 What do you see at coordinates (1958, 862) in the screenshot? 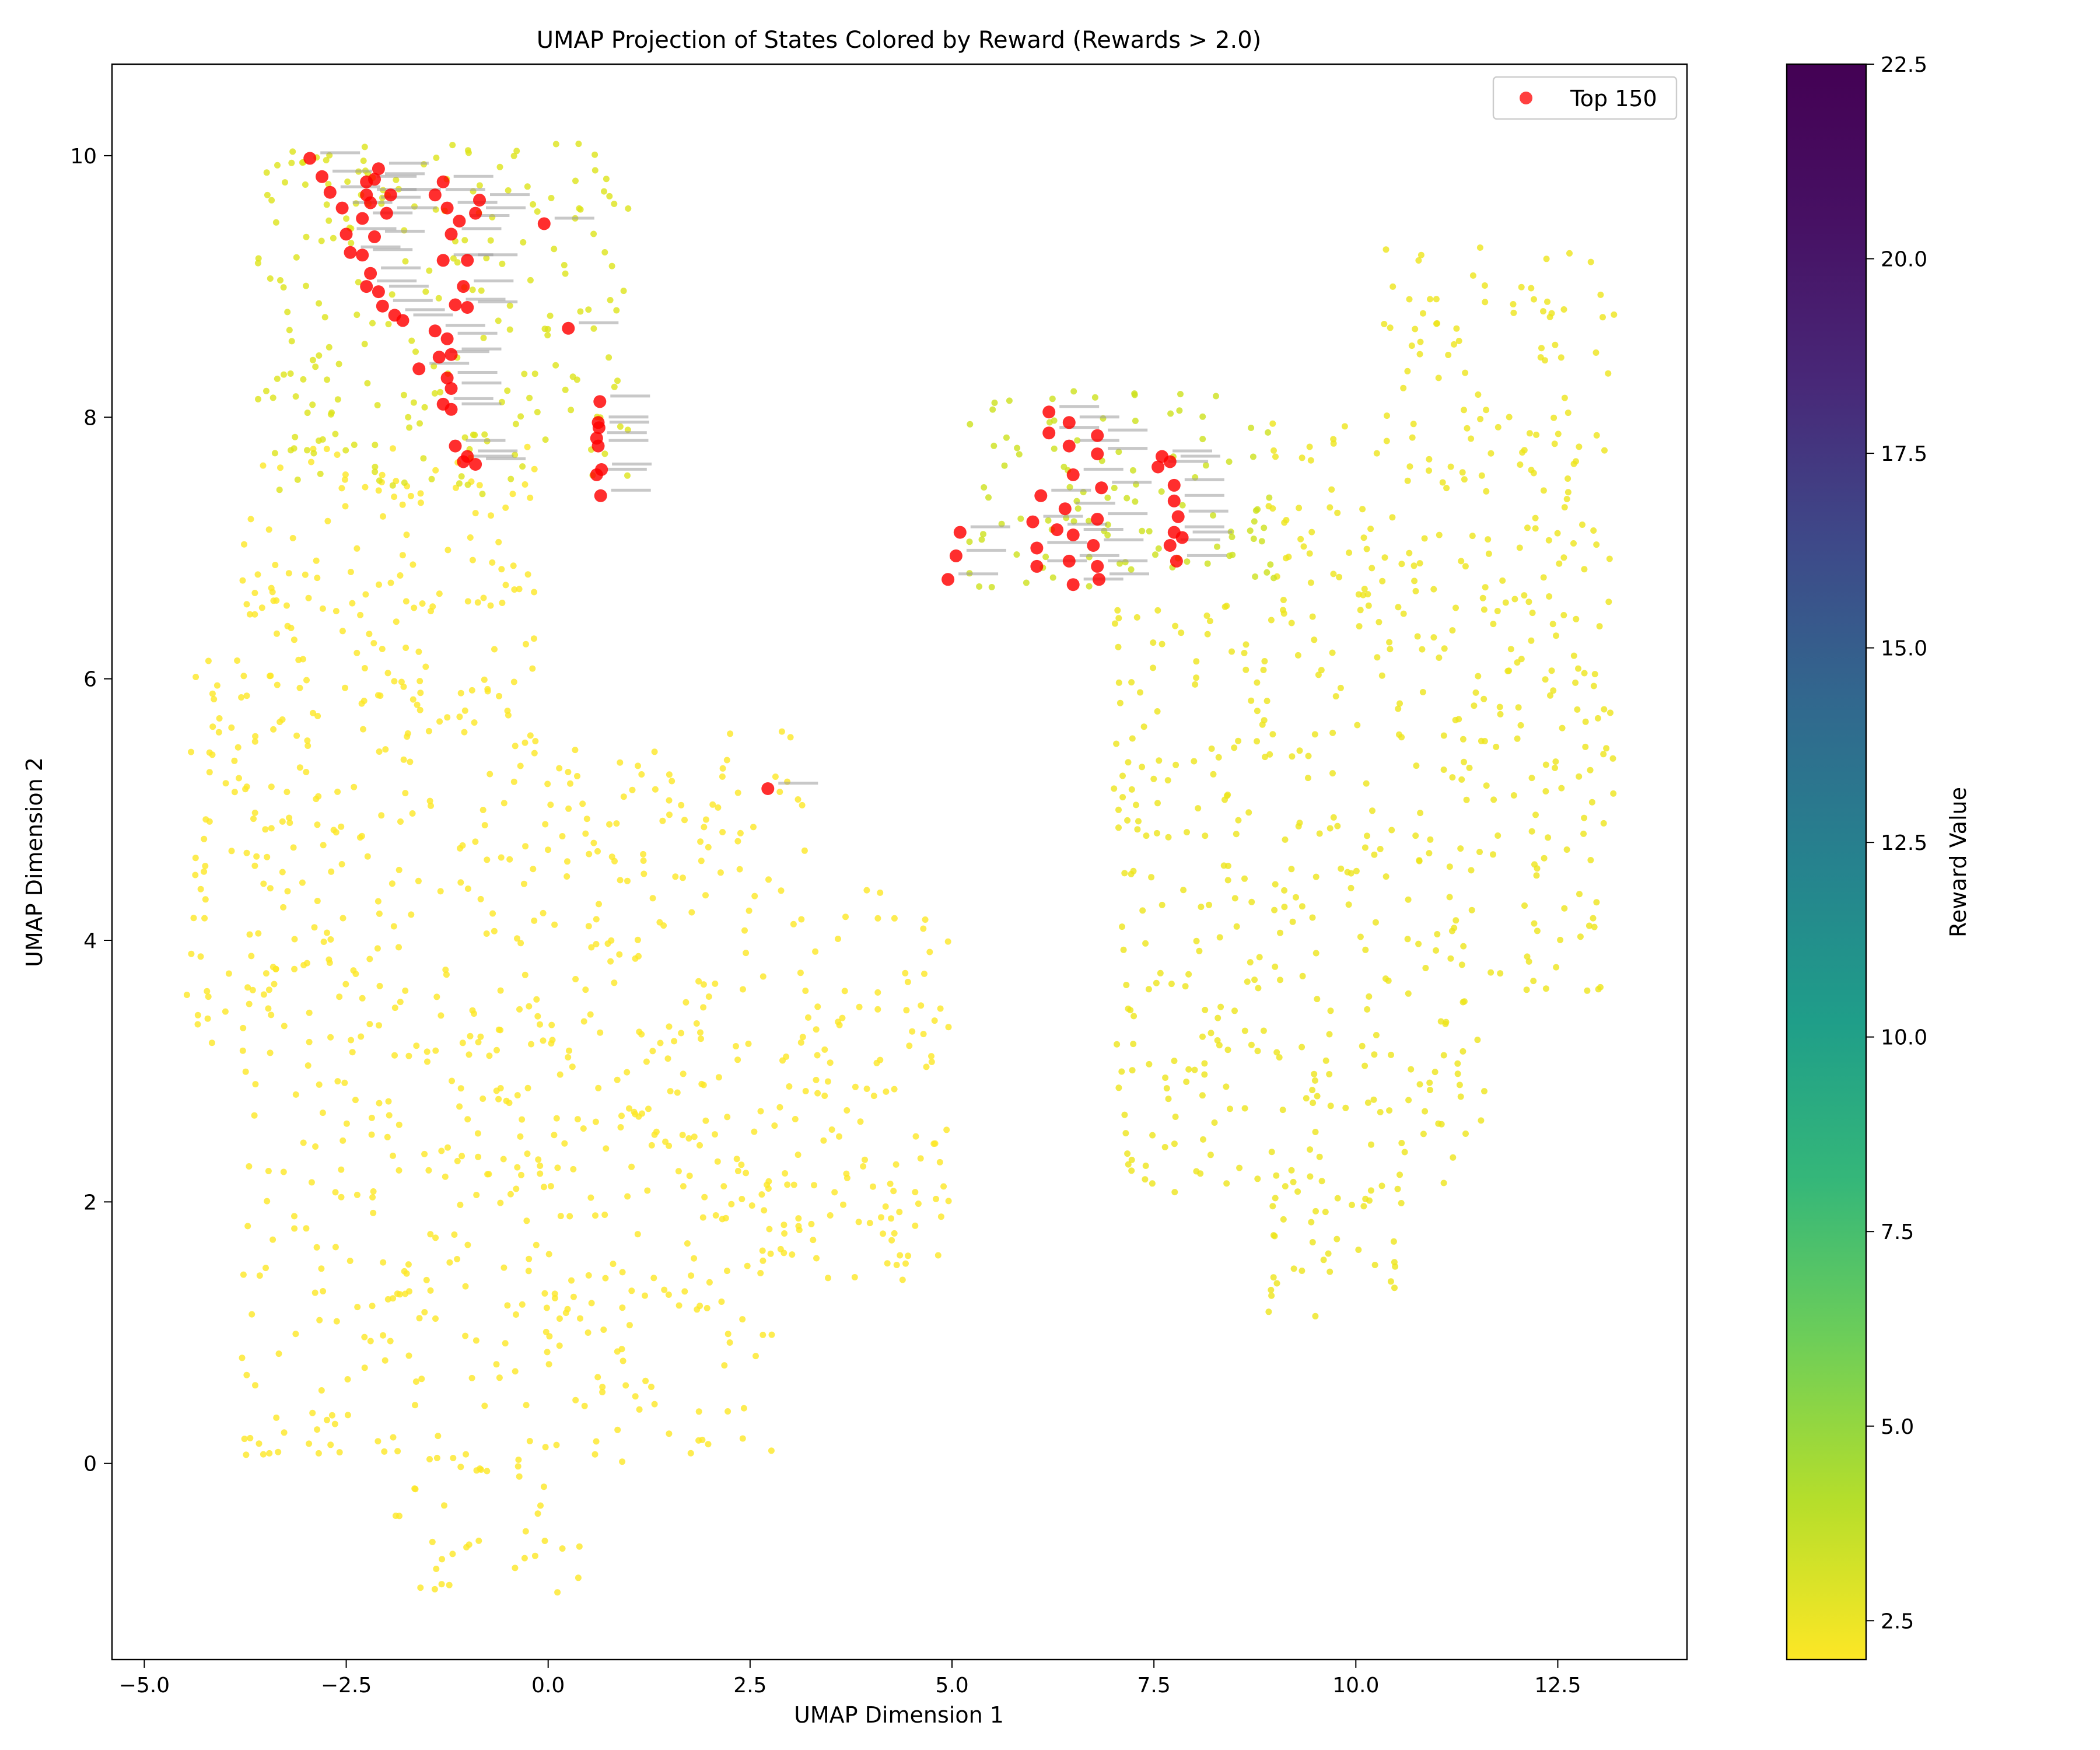
I see `colorbar-label: Reward Value` at bounding box center [1958, 862].